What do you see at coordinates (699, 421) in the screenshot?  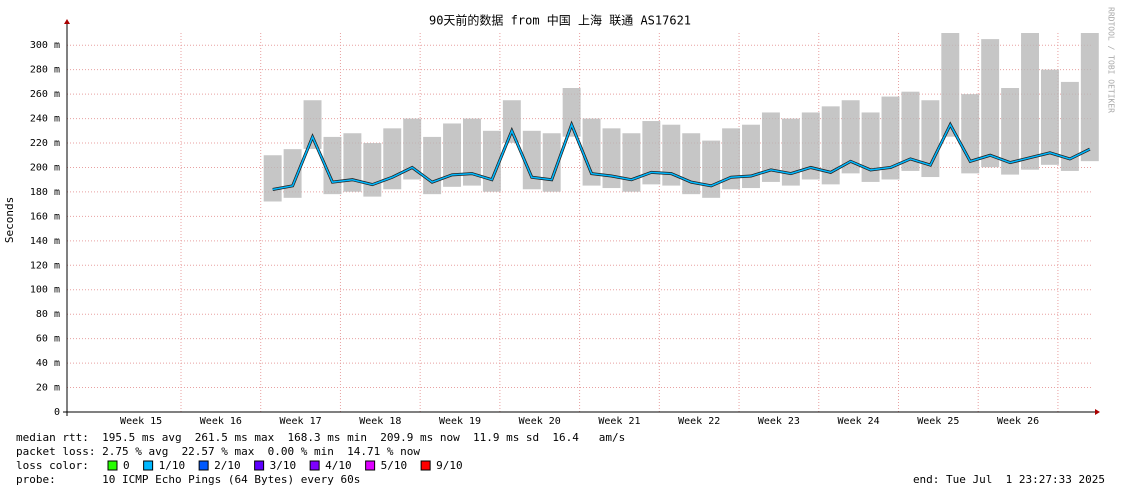 I see `x-tick-label: Week 22` at bounding box center [699, 421].